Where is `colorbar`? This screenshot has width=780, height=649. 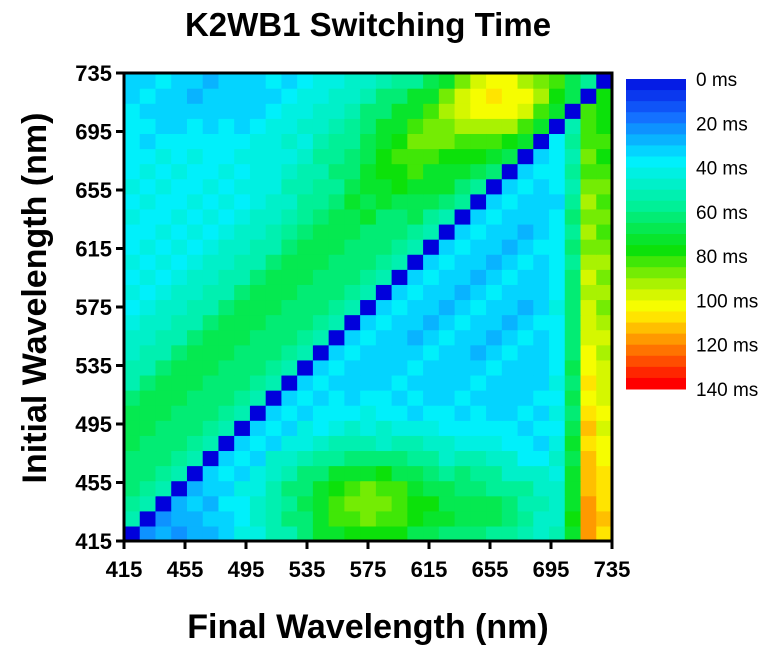 colorbar is located at coordinates (656, 234).